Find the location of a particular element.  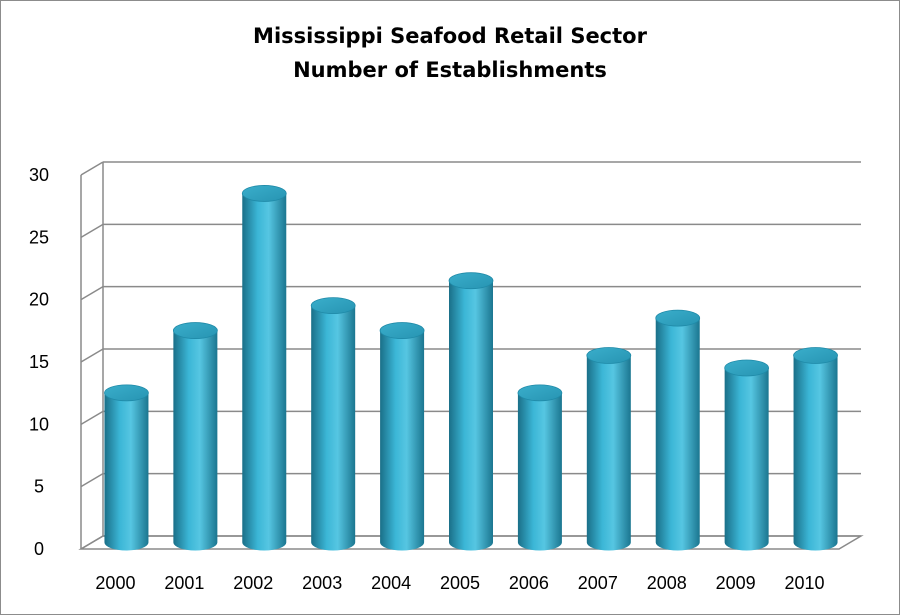

bar-2002 is located at coordinates (264, 368).